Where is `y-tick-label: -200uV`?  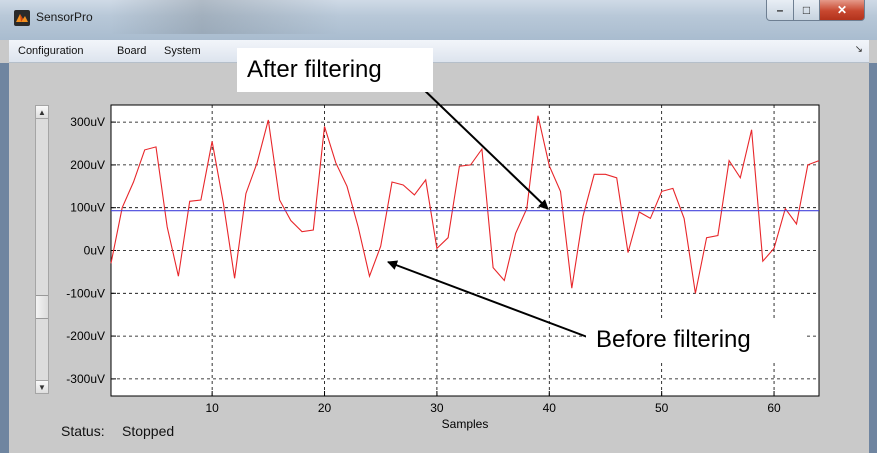
y-tick-label: -200uV is located at coordinates (85, 336).